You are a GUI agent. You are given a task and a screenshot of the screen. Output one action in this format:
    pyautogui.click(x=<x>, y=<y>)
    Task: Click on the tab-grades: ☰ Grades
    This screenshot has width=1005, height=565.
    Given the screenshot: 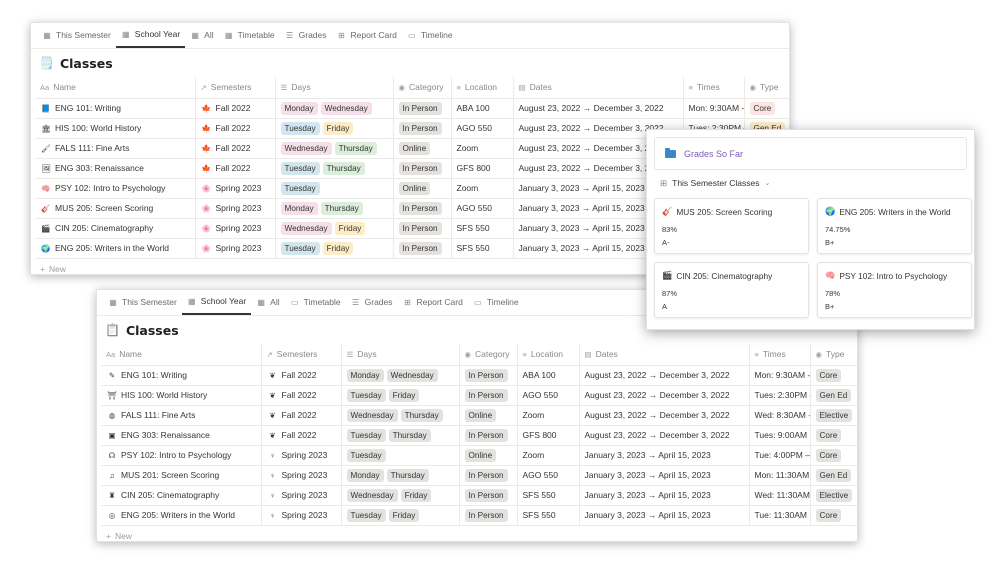 What is the action you would take?
    pyautogui.click(x=306, y=35)
    